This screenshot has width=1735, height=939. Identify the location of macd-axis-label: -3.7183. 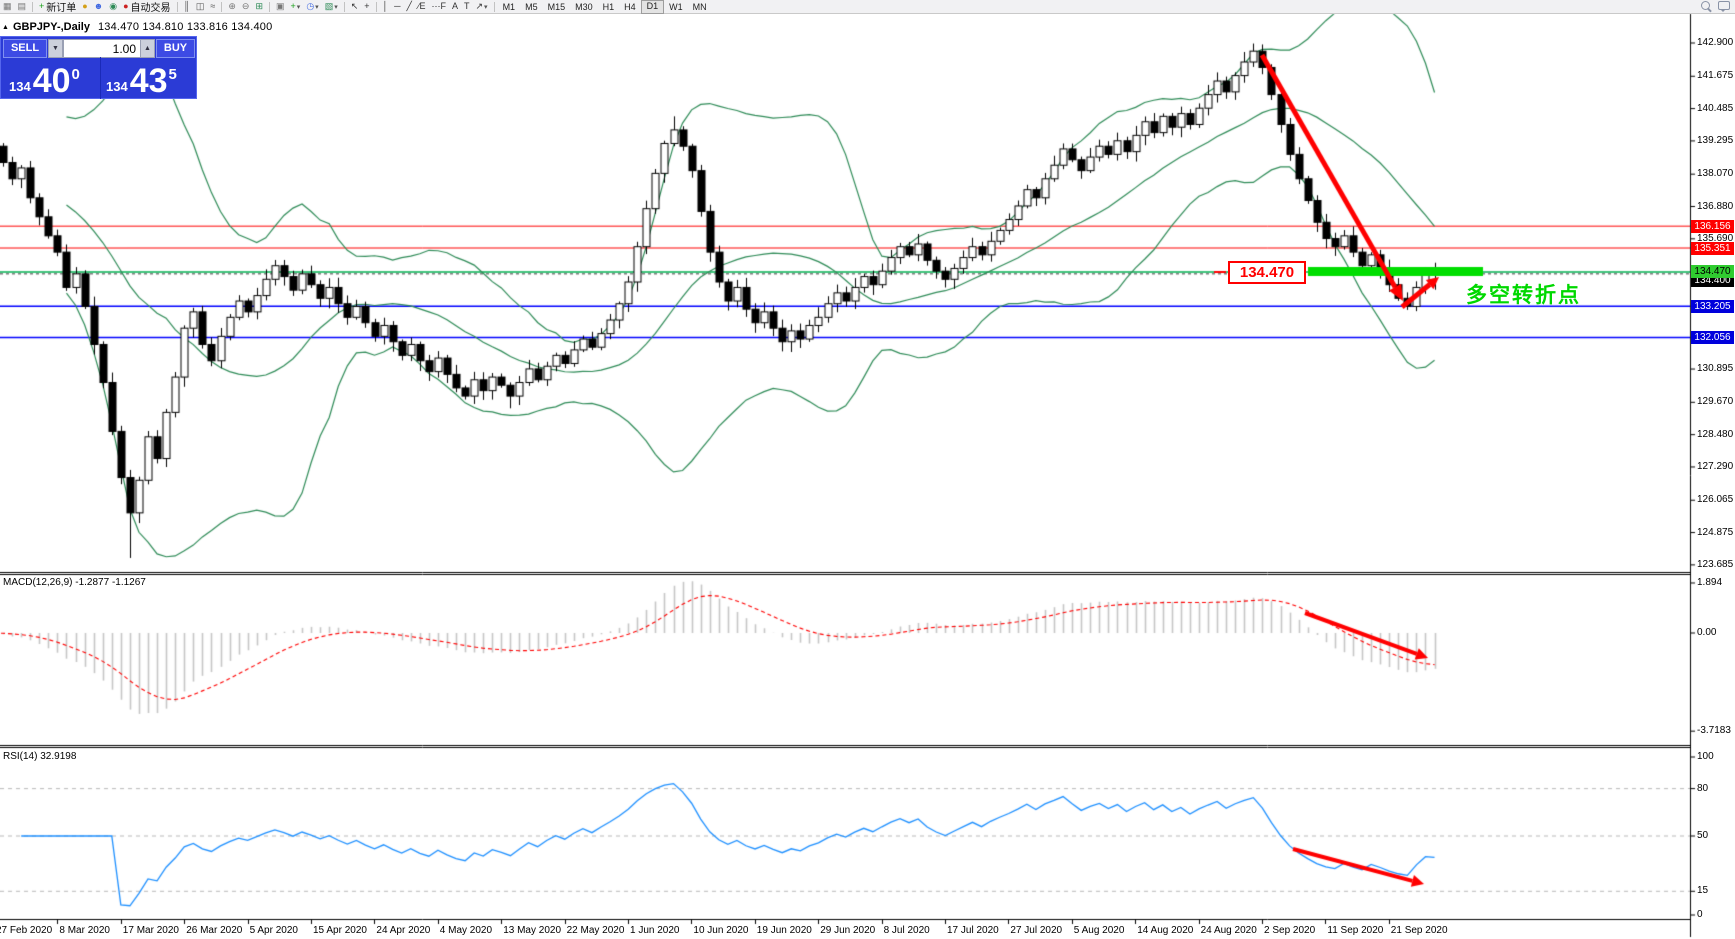
(1714, 731).